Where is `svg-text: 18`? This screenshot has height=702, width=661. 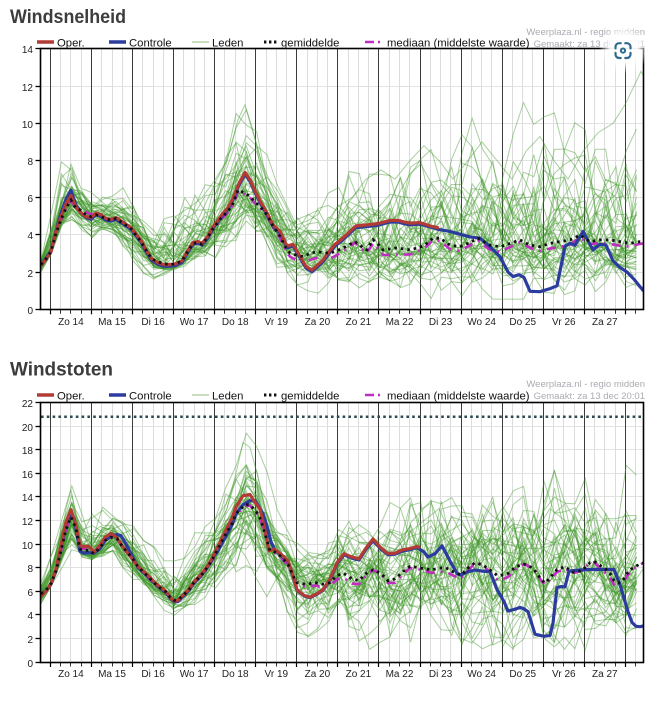 svg-text: 18 is located at coordinates (28, 451).